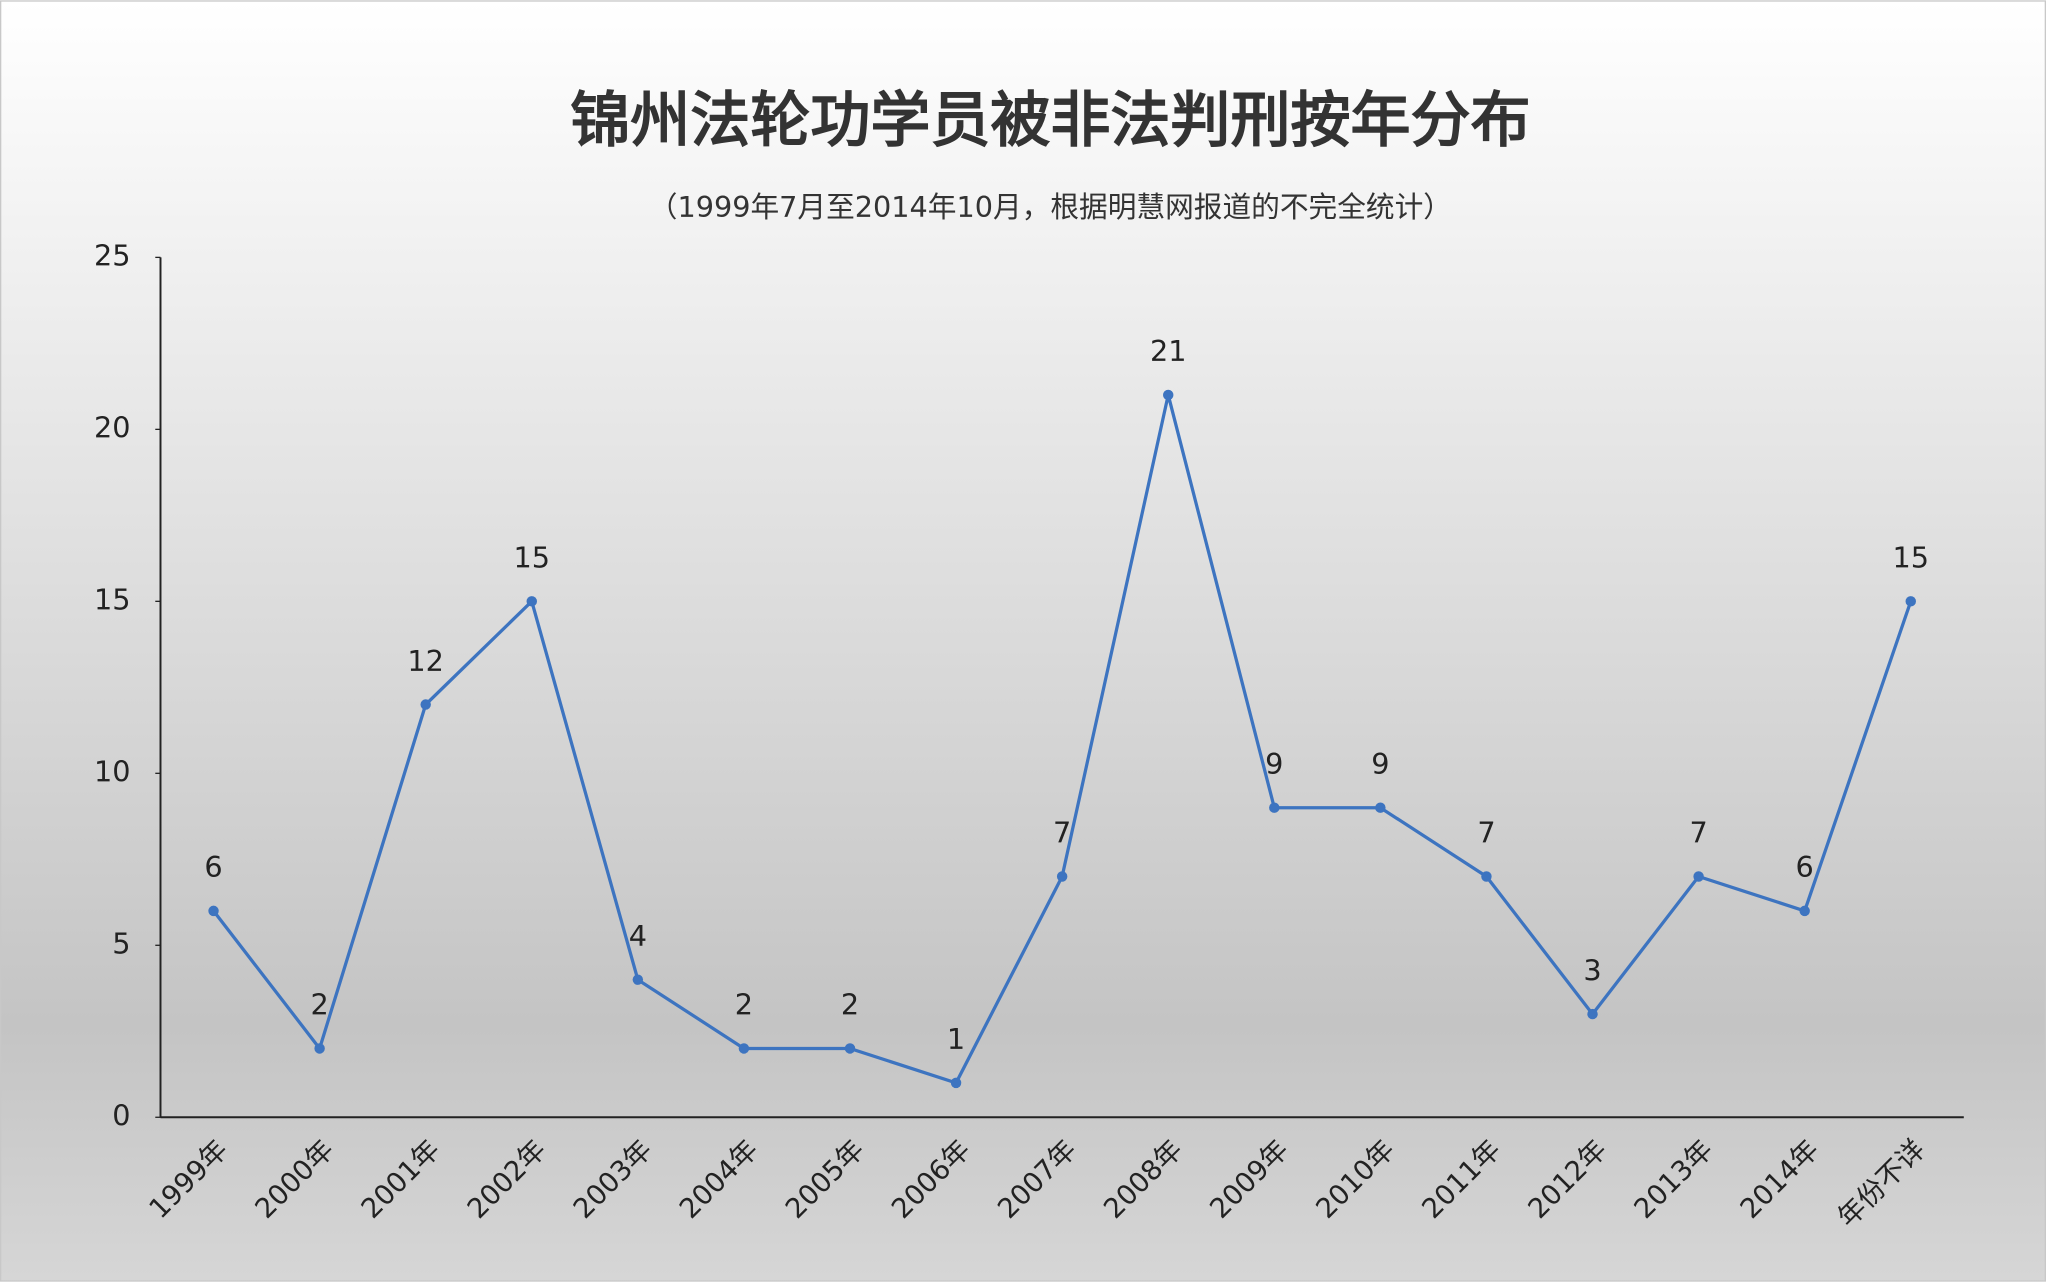 This screenshot has width=2046, height=1282. Describe the element at coordinates (1592, 970) in the screenshot. I see `data-label: 3` at that location.